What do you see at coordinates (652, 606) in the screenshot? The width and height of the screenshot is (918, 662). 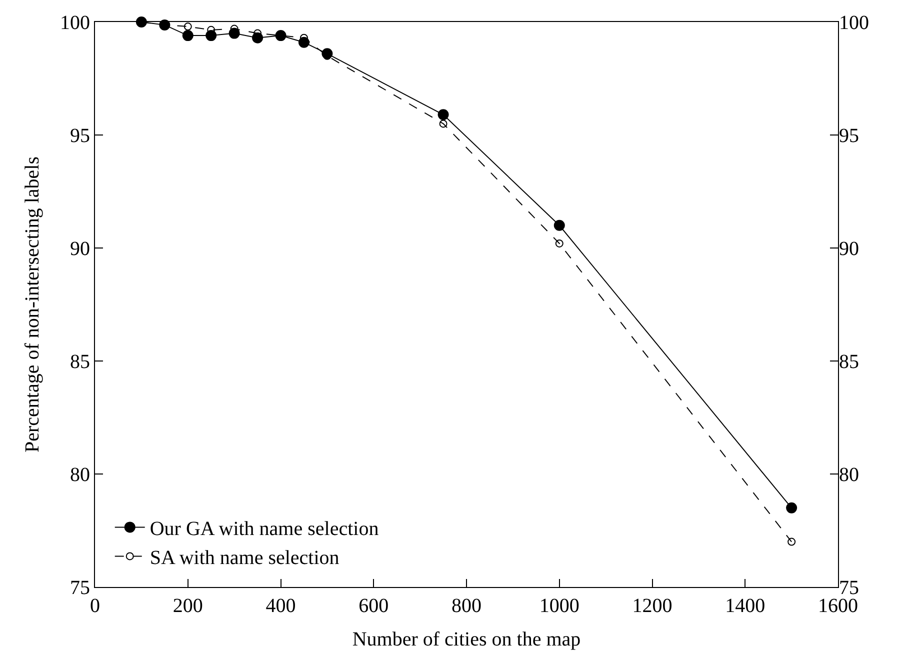 I see `x-tick-label: 1200` at bounding box center [652, 606].